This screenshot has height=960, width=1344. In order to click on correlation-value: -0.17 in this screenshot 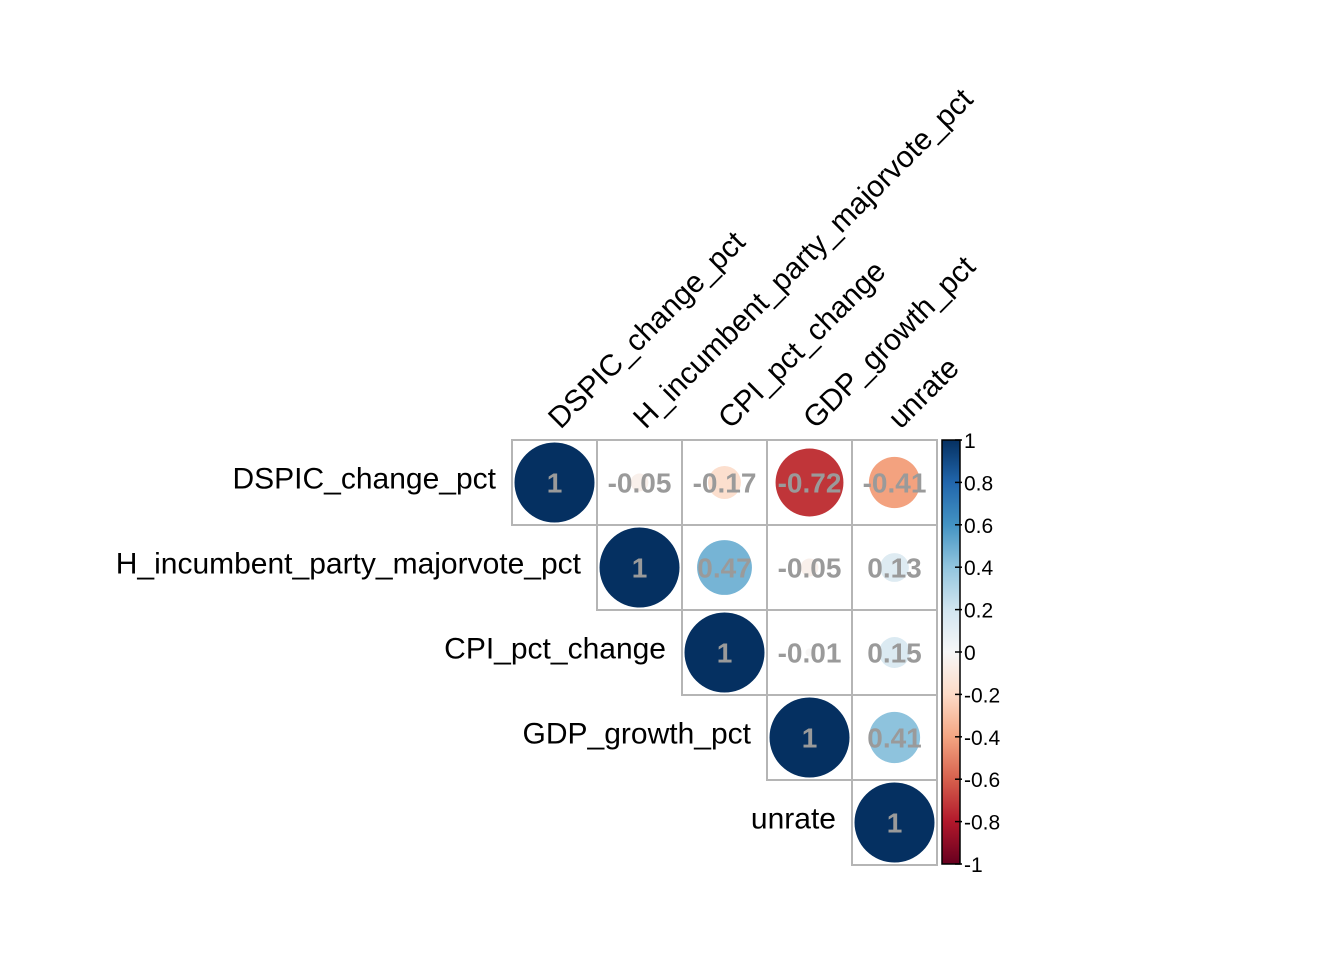, I will do `click(725, 483)`.